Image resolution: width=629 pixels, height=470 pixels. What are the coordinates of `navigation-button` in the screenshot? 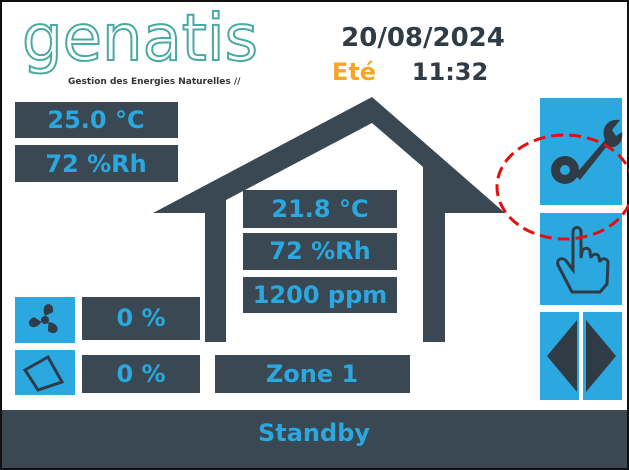 It's located at (581, 356).